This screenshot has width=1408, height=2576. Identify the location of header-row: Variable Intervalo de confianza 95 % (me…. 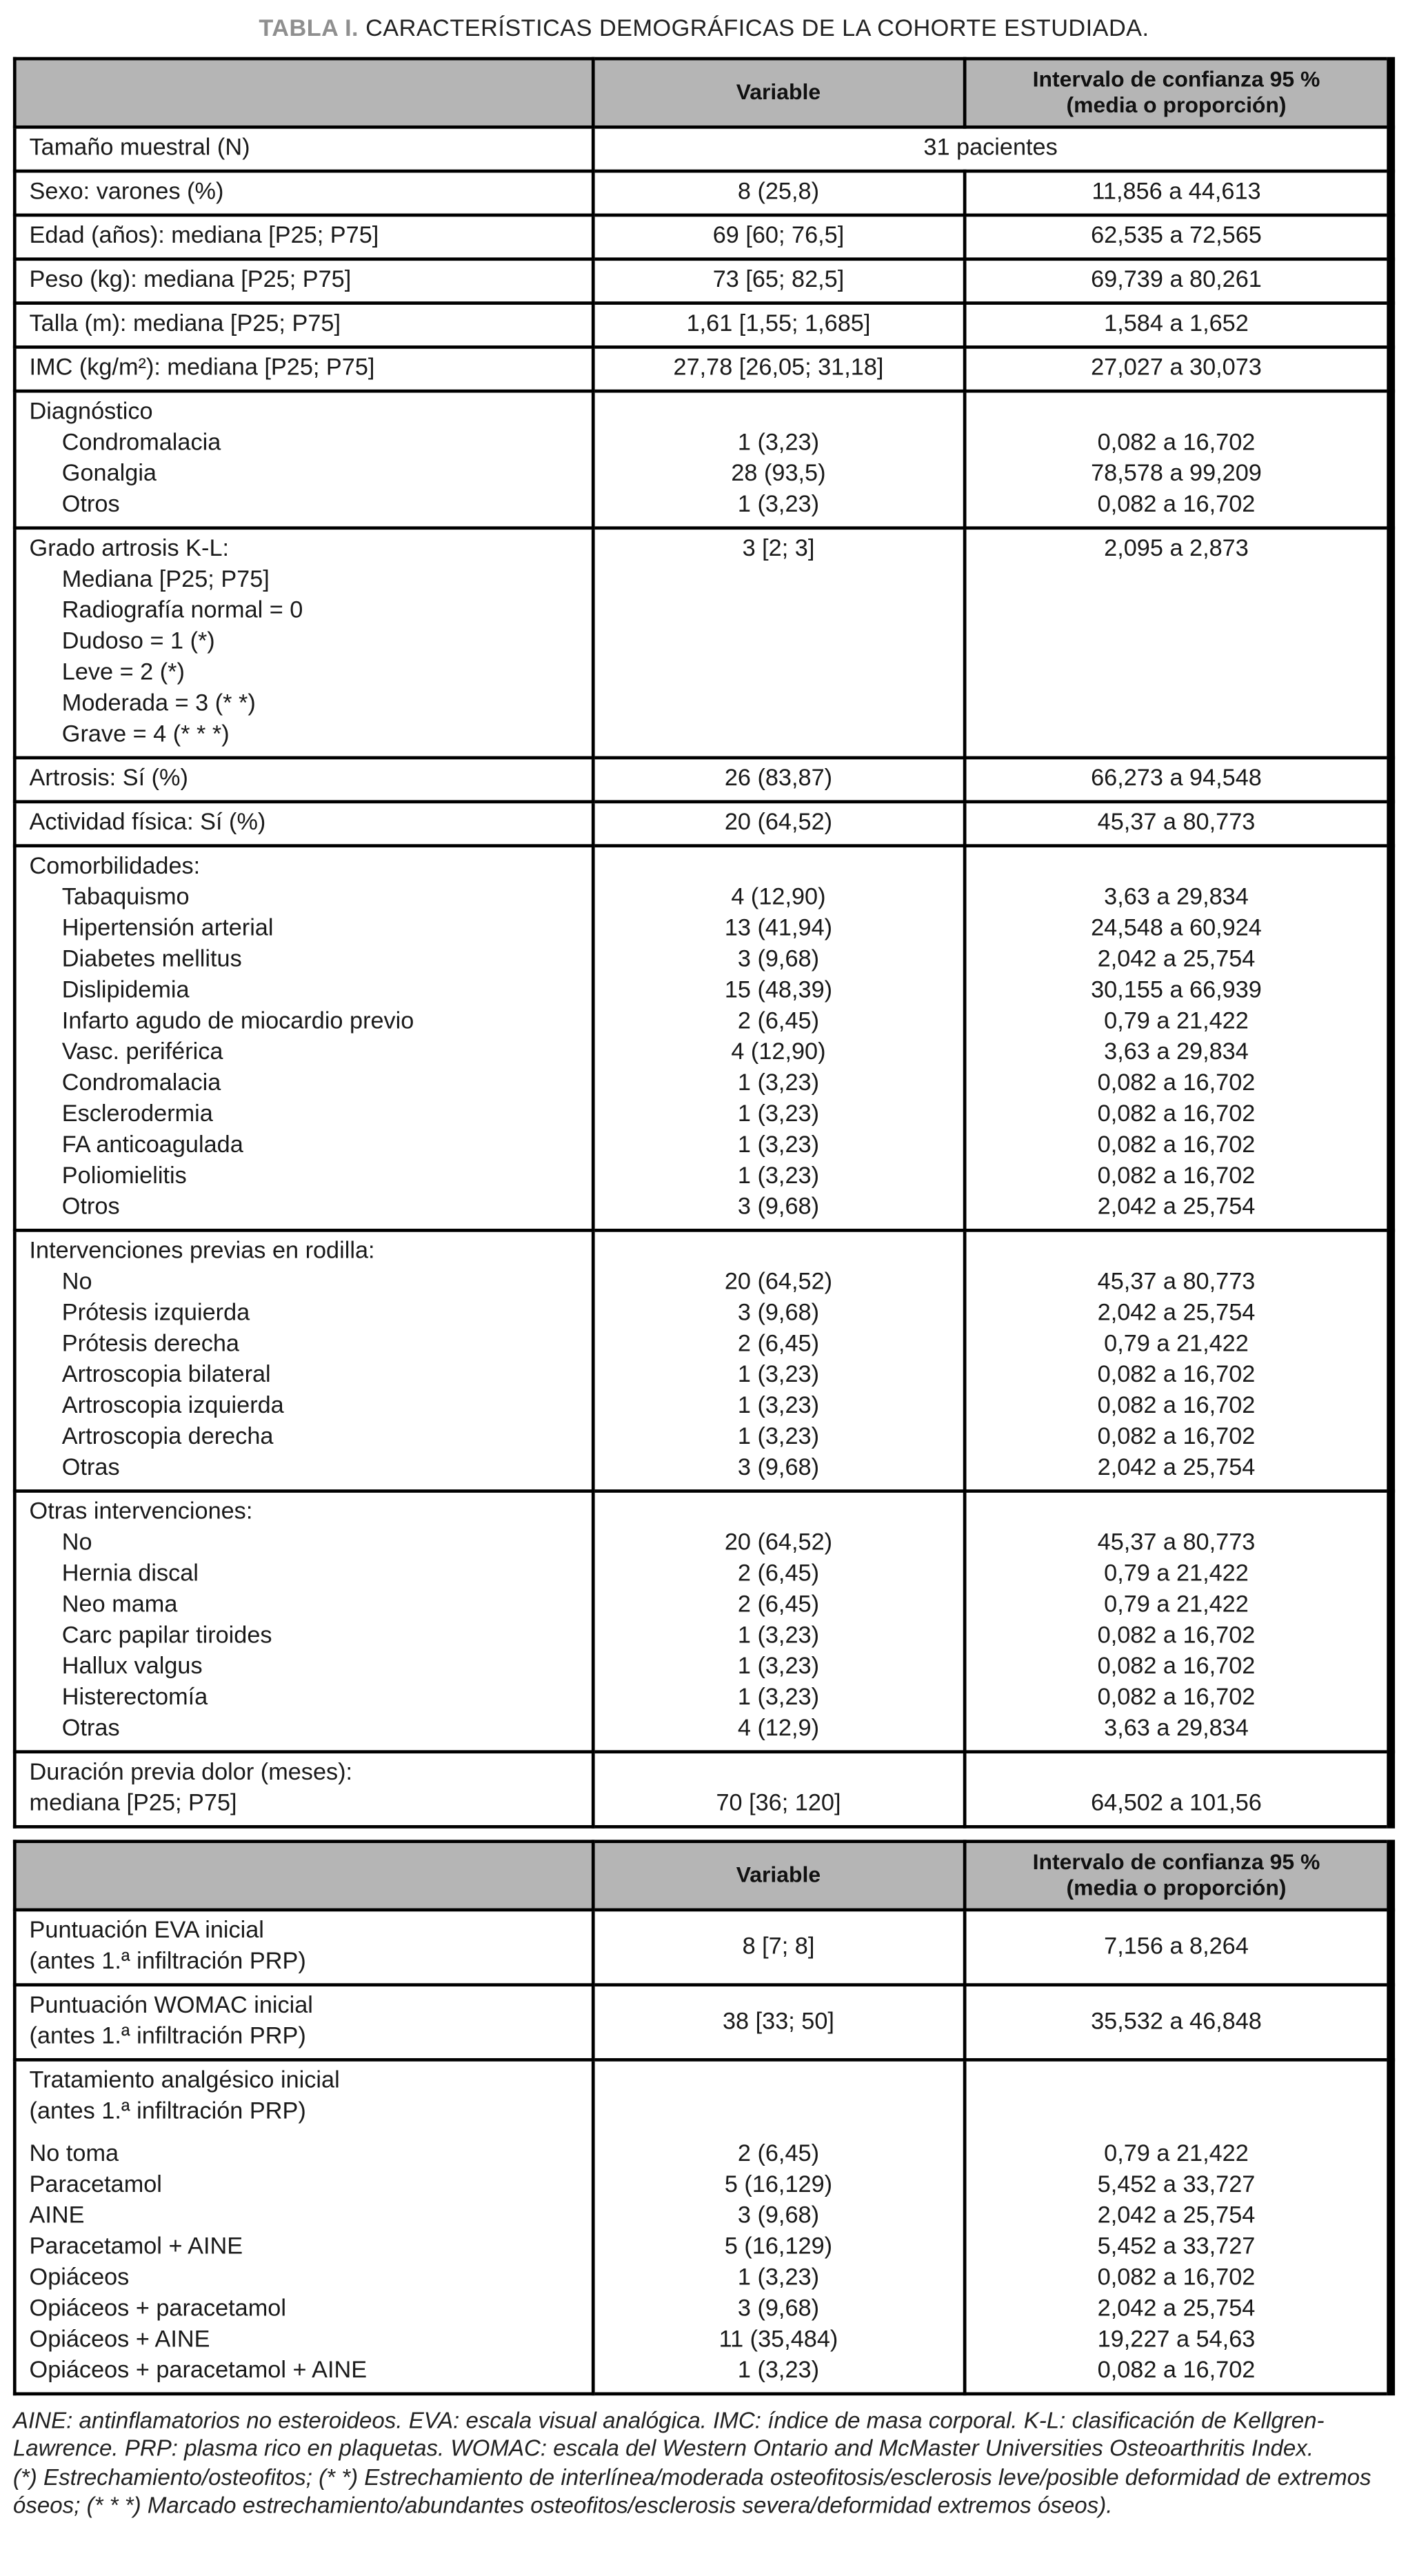
(702, 1876).